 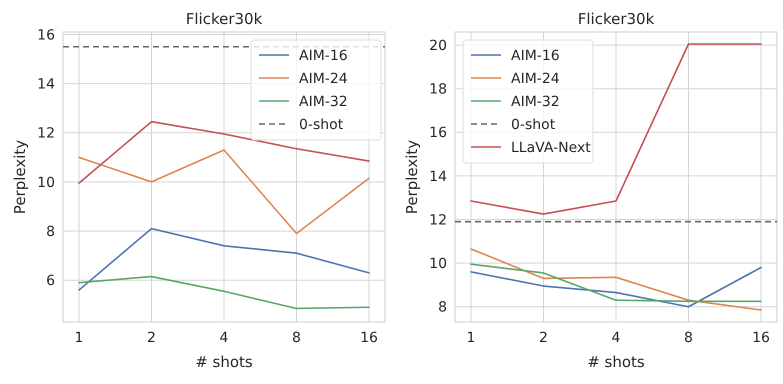 I want to click on y-tick-label: 20, so click(x=438, y=46).